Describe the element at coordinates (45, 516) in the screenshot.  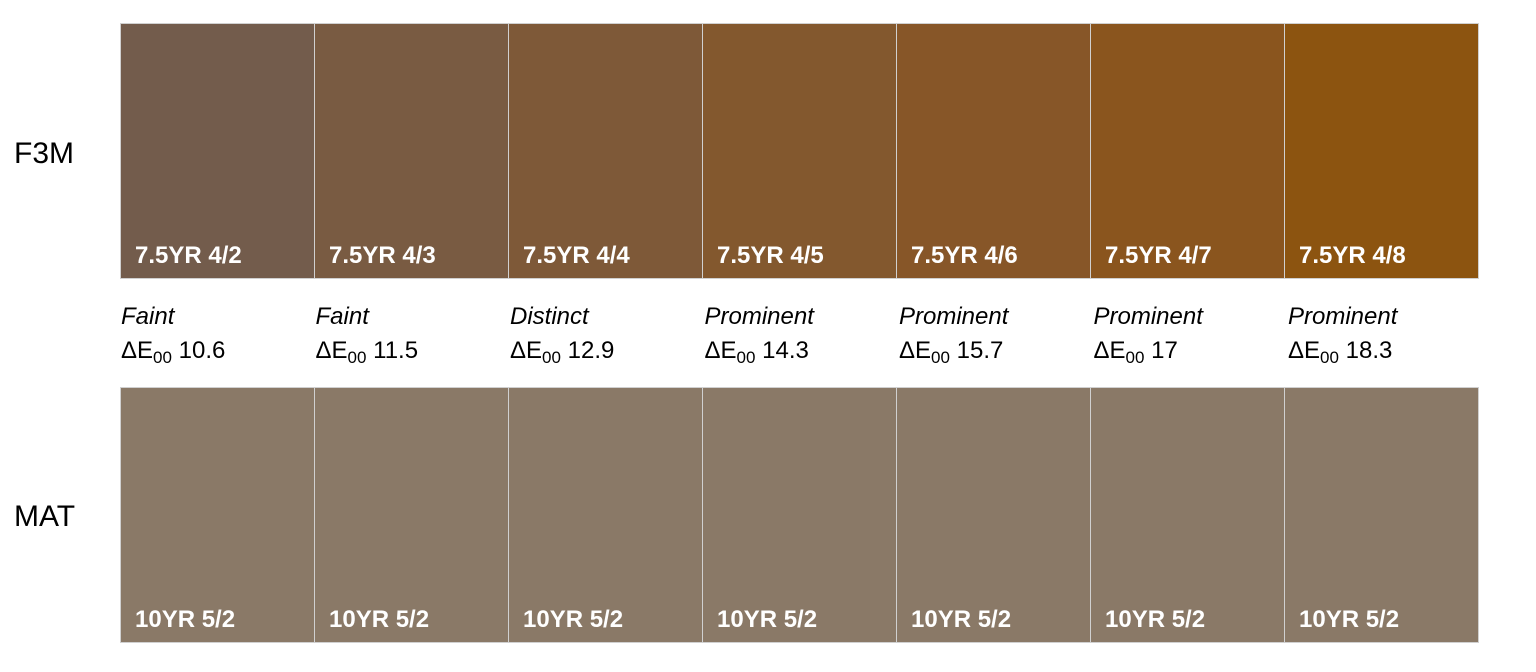
I see `row-label-mat: MAT` at that location.